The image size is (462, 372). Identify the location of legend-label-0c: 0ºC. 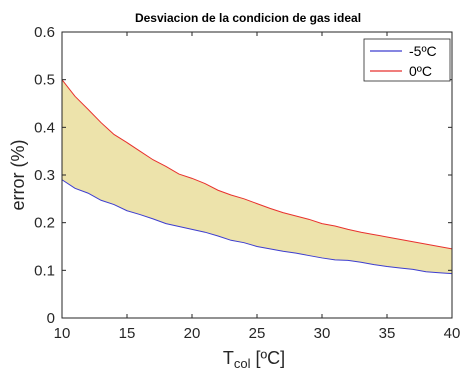
(420, 71).